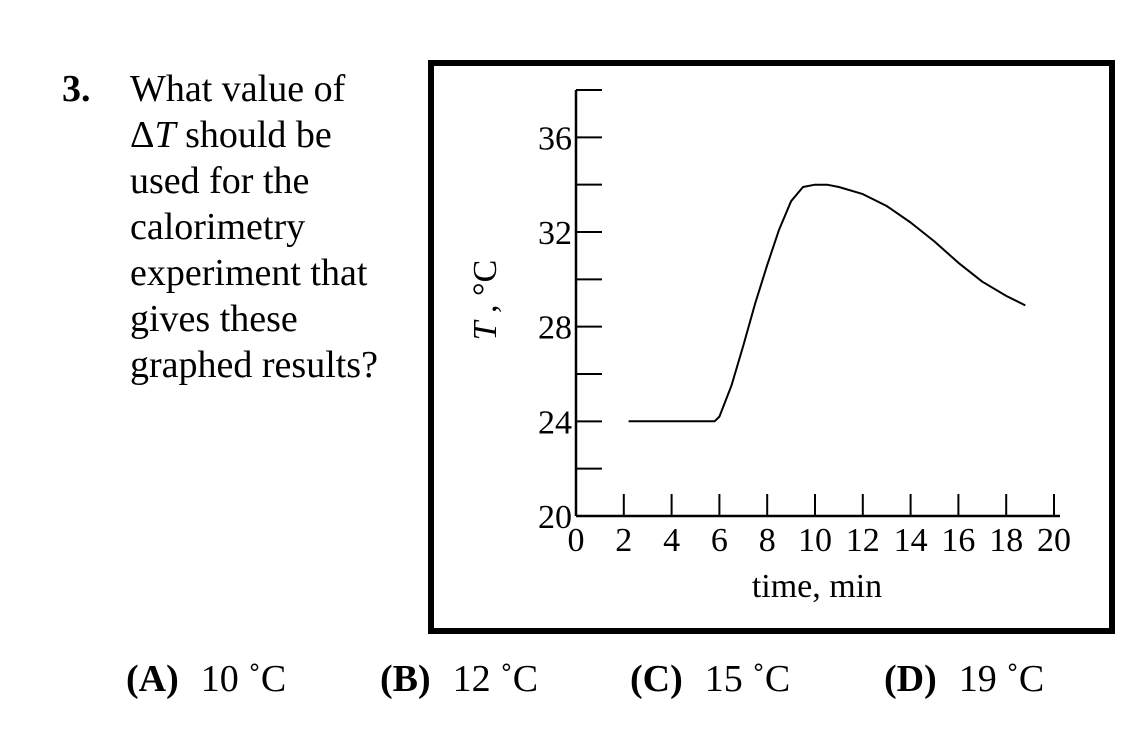 The width and height of the screenshot is (1145, 733). I want to click on y-tick-label: 24, so click(555, 422).